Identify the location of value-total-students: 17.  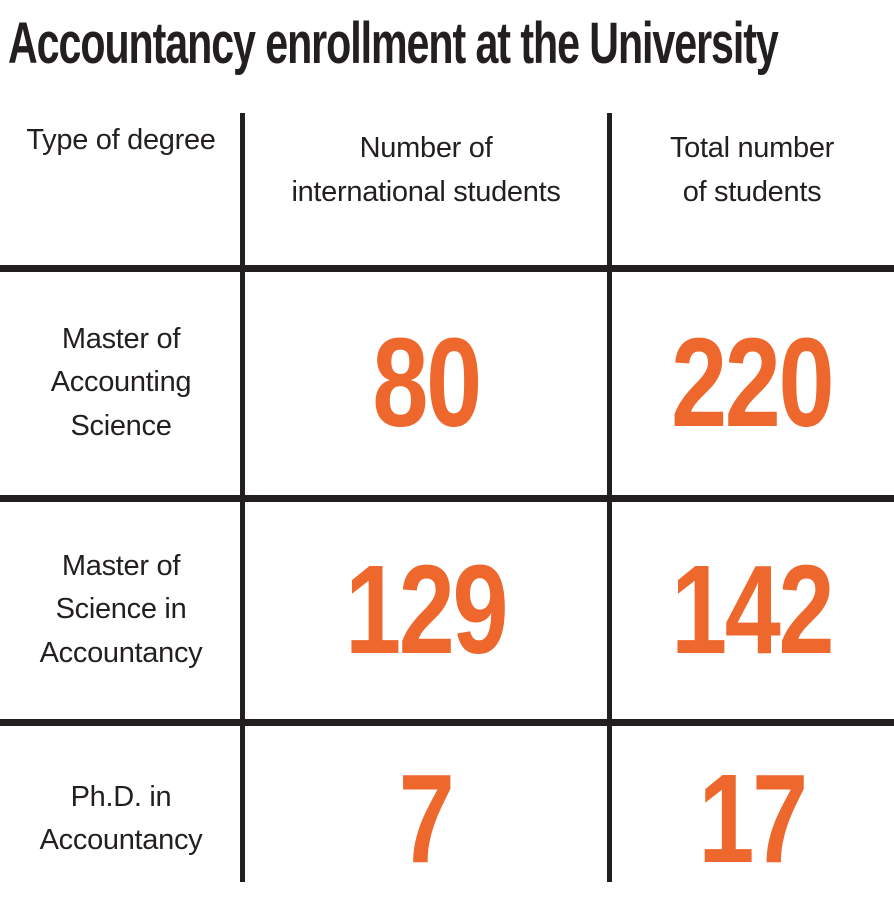
(753, 818).